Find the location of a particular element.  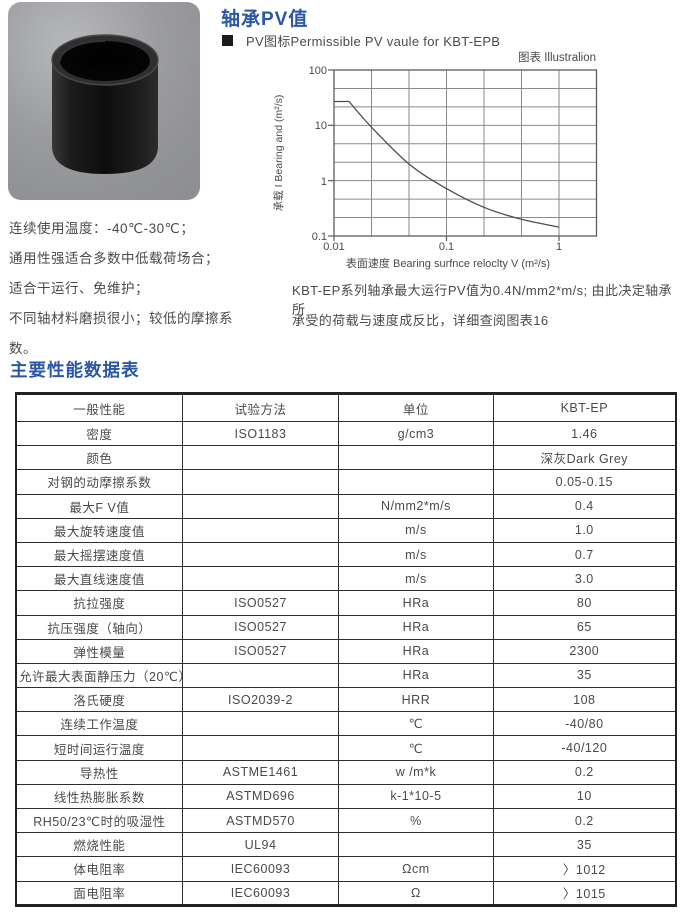

table-row: 密度 ISO1183 g/cm3 1.46 is located at coordinates (346, 433).